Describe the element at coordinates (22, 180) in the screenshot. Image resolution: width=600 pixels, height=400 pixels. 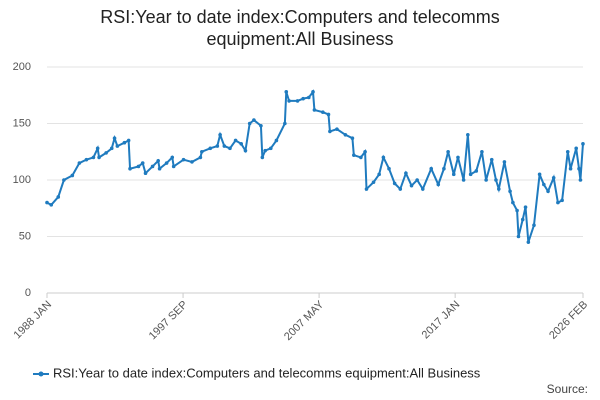
I see `y-tick-label: 100` at that location.